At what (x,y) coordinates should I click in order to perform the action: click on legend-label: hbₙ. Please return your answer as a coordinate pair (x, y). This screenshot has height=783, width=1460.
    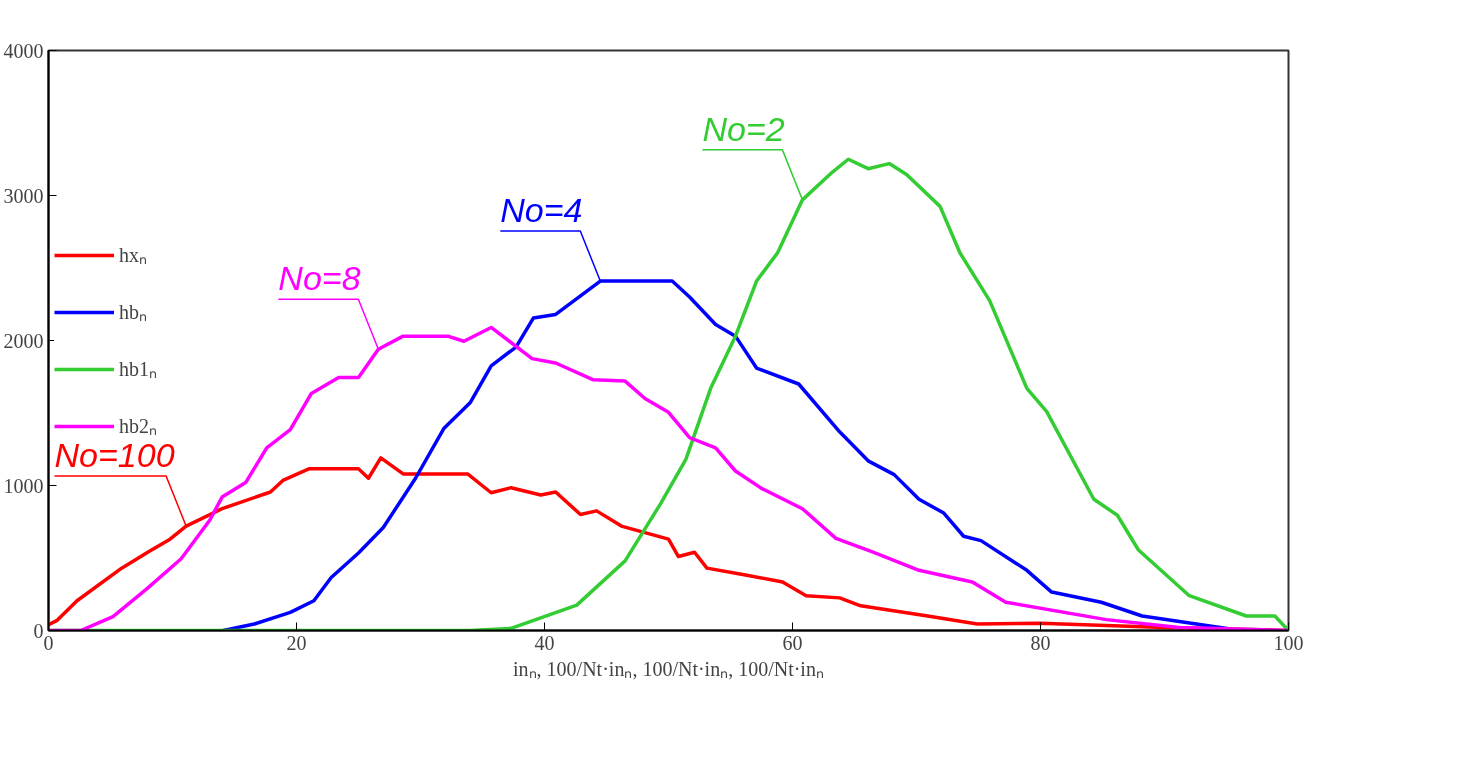
    Looking at the image, I should click on (133, 312).